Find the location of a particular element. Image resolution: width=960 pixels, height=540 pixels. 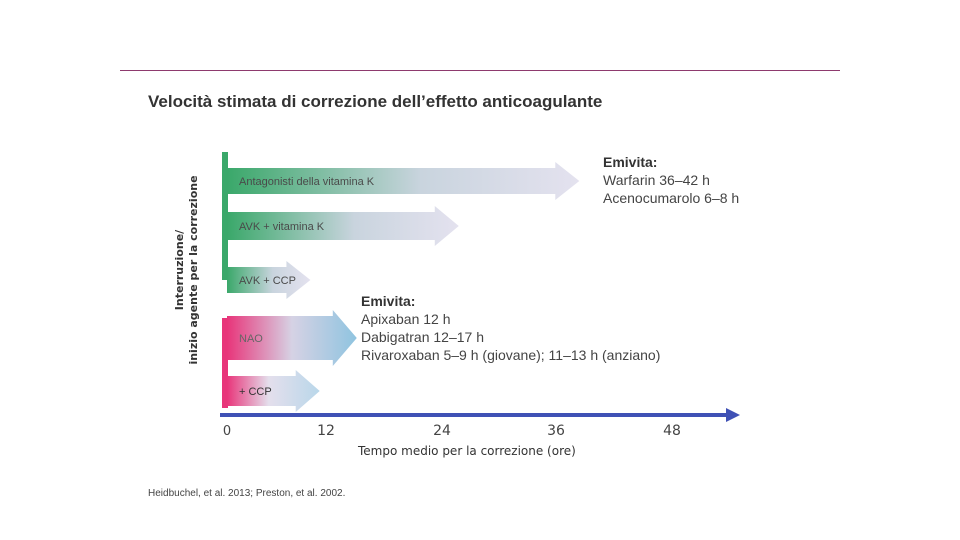

x-tick-label: 12 is located at coordinates (326, 431).